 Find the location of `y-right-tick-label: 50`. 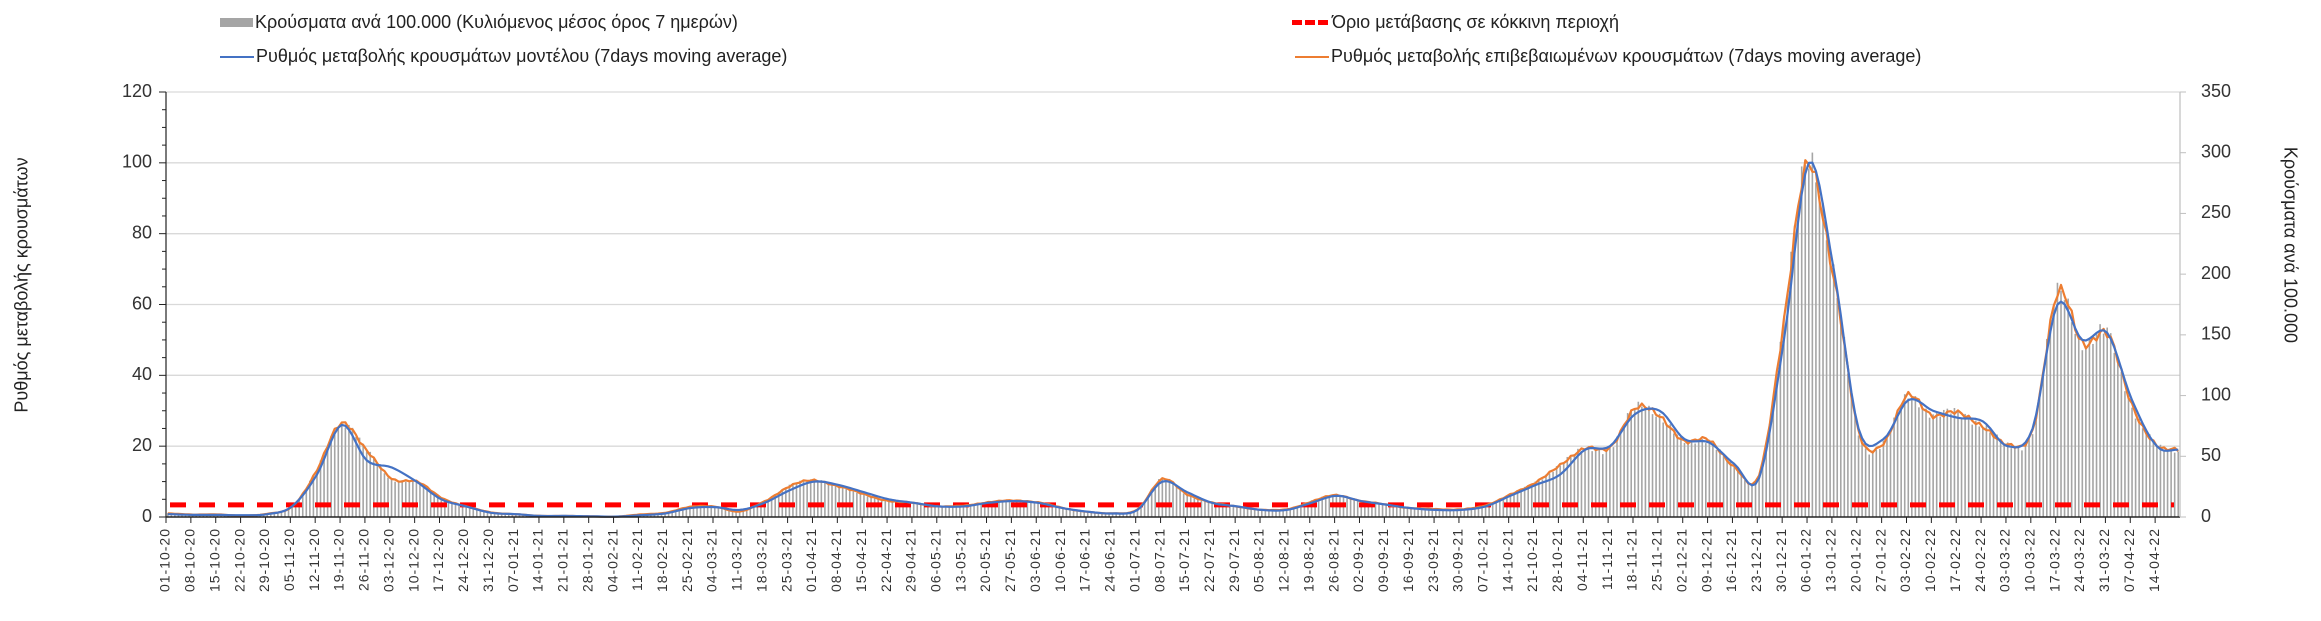

y-right-tick-label: 50 is located at coordinates (2211, 455).